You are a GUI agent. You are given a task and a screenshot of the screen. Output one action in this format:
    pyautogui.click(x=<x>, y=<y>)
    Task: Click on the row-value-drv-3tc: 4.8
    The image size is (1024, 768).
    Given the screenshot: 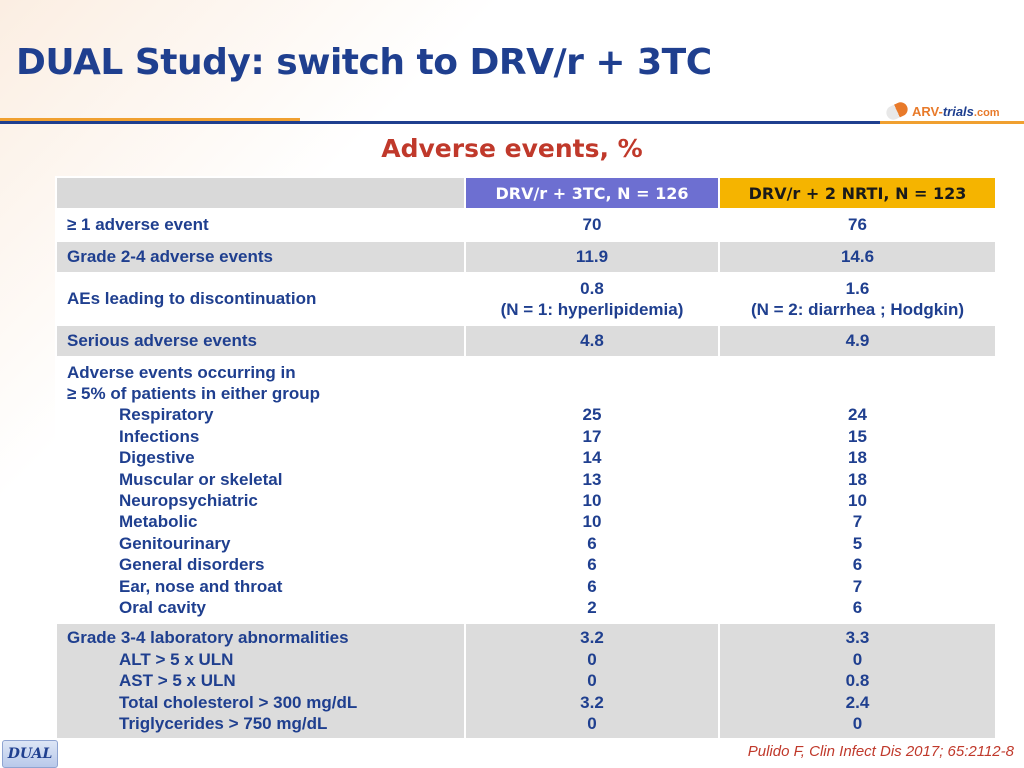 What is the action you would take?
    pyautogui.click(x=592, y=341)
    